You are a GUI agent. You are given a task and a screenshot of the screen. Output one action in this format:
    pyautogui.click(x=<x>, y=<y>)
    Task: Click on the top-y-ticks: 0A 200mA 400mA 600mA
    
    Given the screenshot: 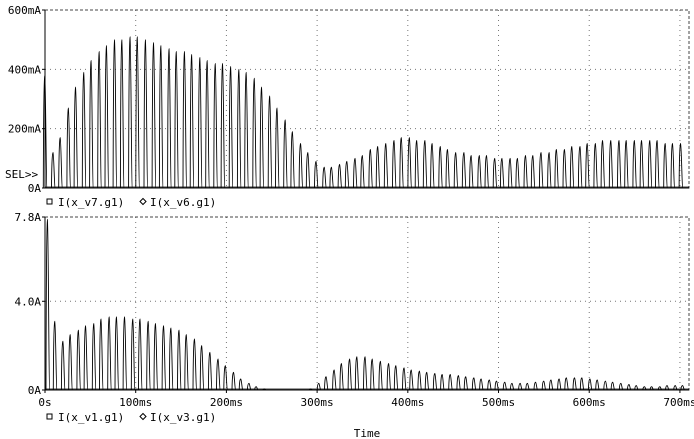 What is the action you would take?
    pyautogui.click(x=26, y=99)
    